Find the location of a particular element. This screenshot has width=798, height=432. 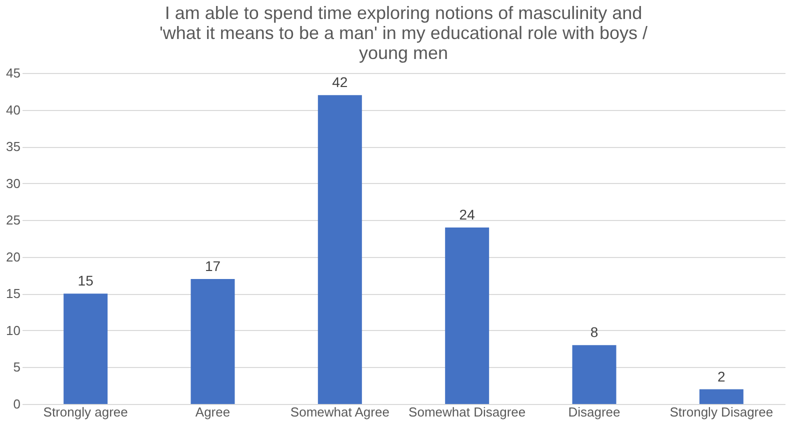

y-tick-label: 20 is located at coordinates (13, 256).